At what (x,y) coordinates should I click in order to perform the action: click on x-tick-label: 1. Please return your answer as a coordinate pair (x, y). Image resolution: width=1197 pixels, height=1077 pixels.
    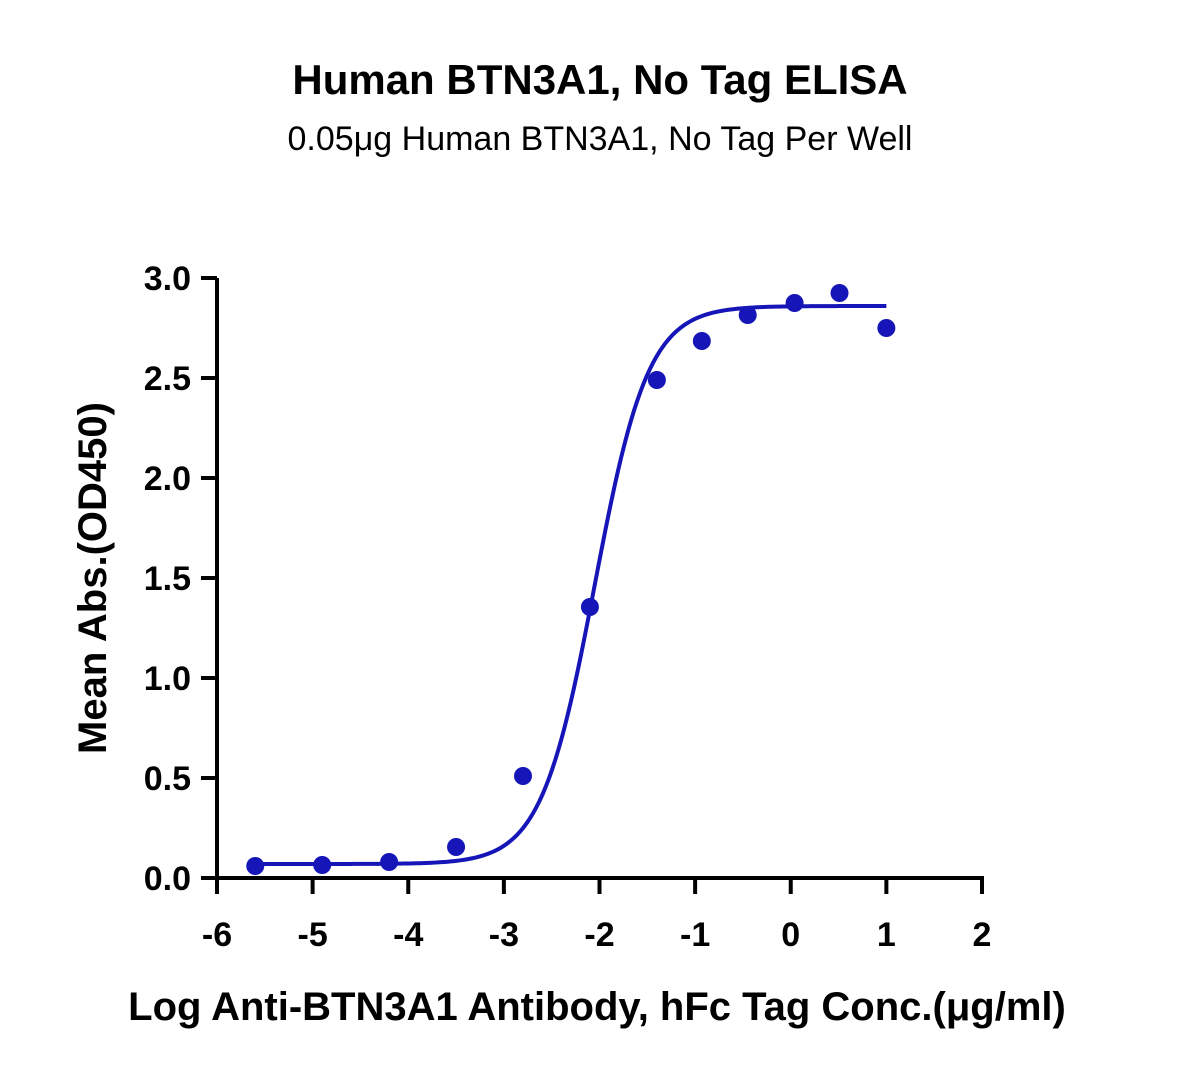
    Looking at the image, I should click on (886, 935).